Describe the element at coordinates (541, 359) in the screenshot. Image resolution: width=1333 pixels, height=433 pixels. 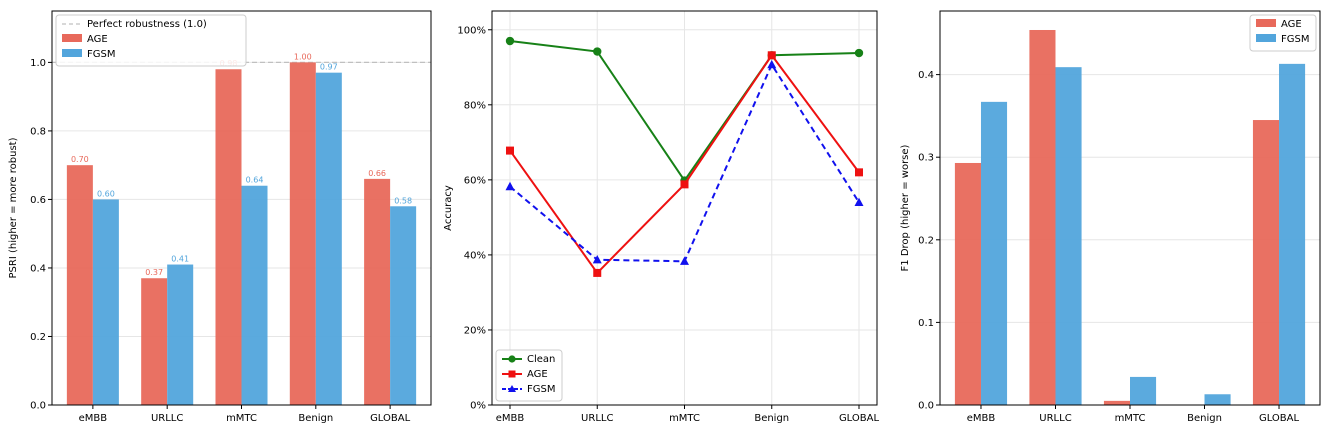
I see `legend-label-clean: Clean` at that location.